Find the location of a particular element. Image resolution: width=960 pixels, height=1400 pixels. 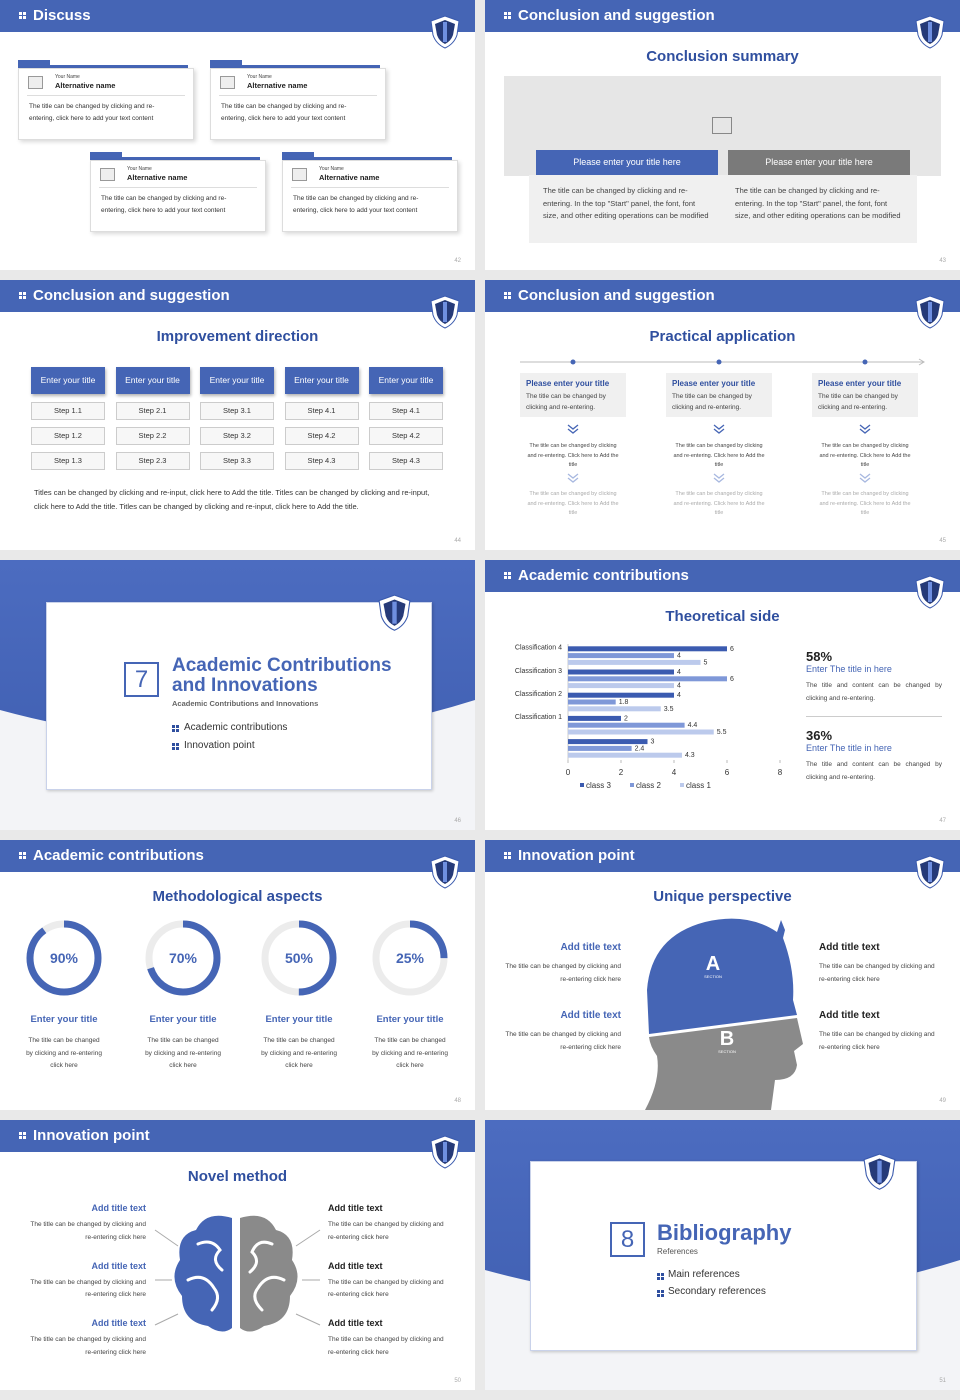

step-box: Step 3.1 is located at coordinates (237, 411).